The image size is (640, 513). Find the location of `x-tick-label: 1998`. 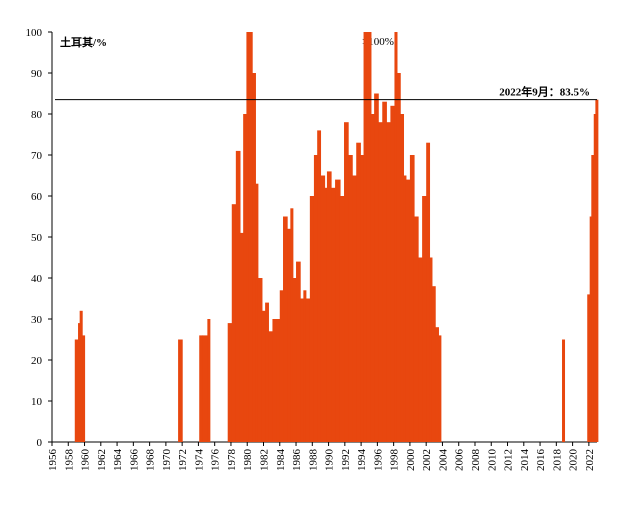

x-tick-label: 1998 is located at coordinates (395, 460).